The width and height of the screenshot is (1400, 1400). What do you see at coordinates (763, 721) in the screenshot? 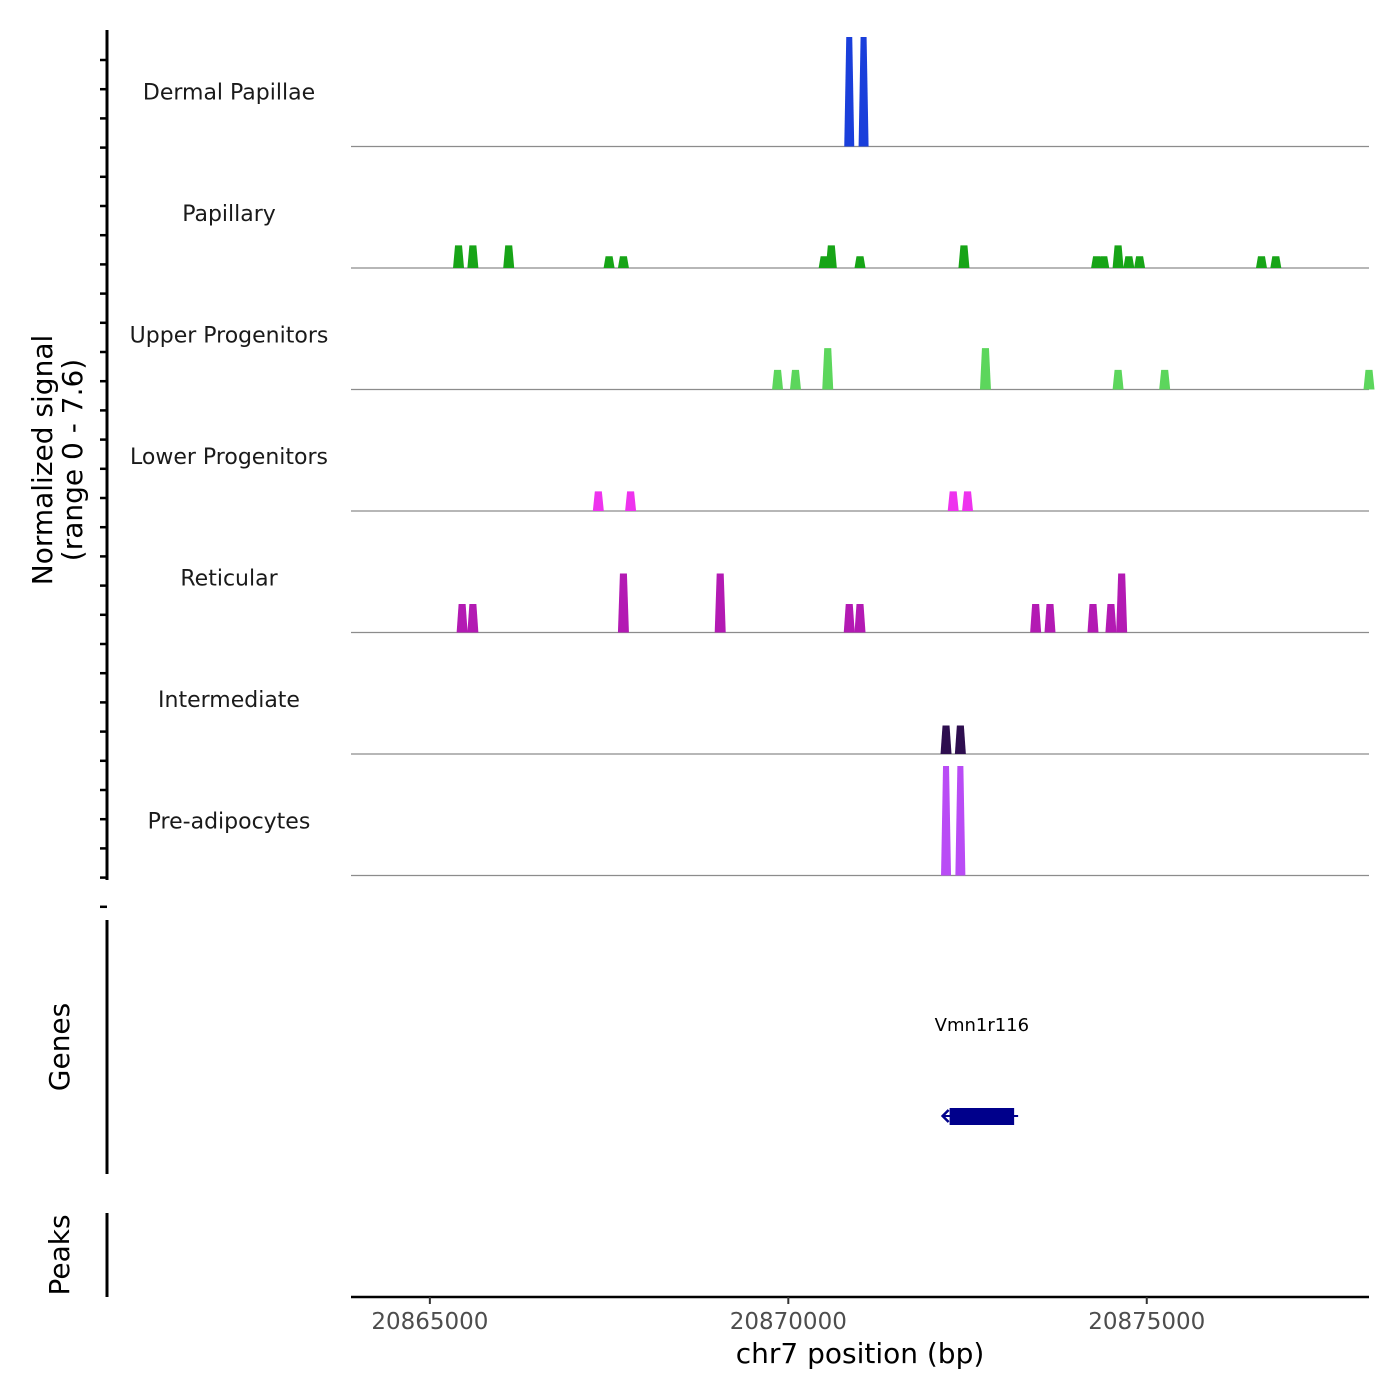
I see `track-intermediate: Intermediate` at bounding box center [763, 721].